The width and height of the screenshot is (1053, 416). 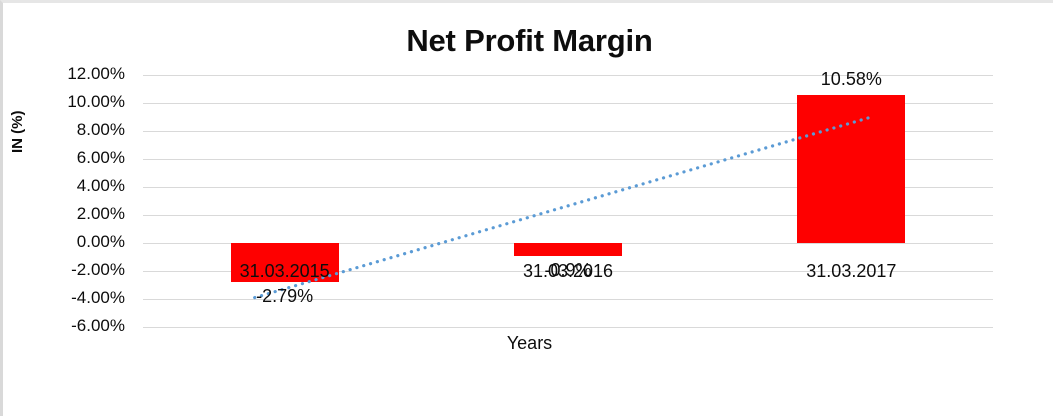 I want to click on bar-data-label: 10.58%, so click(x=851, y=78).